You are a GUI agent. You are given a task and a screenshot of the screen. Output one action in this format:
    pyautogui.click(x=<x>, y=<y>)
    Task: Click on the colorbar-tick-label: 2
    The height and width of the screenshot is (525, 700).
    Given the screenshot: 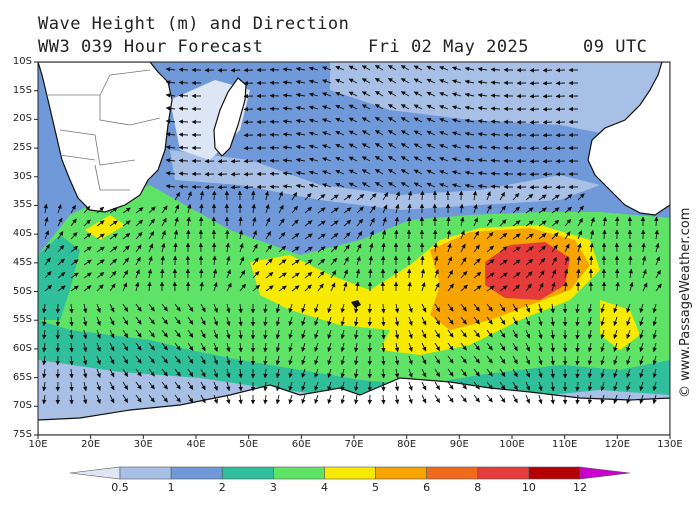 What is the action you would take?
    pyautogui.click(x=222, y=487)
    